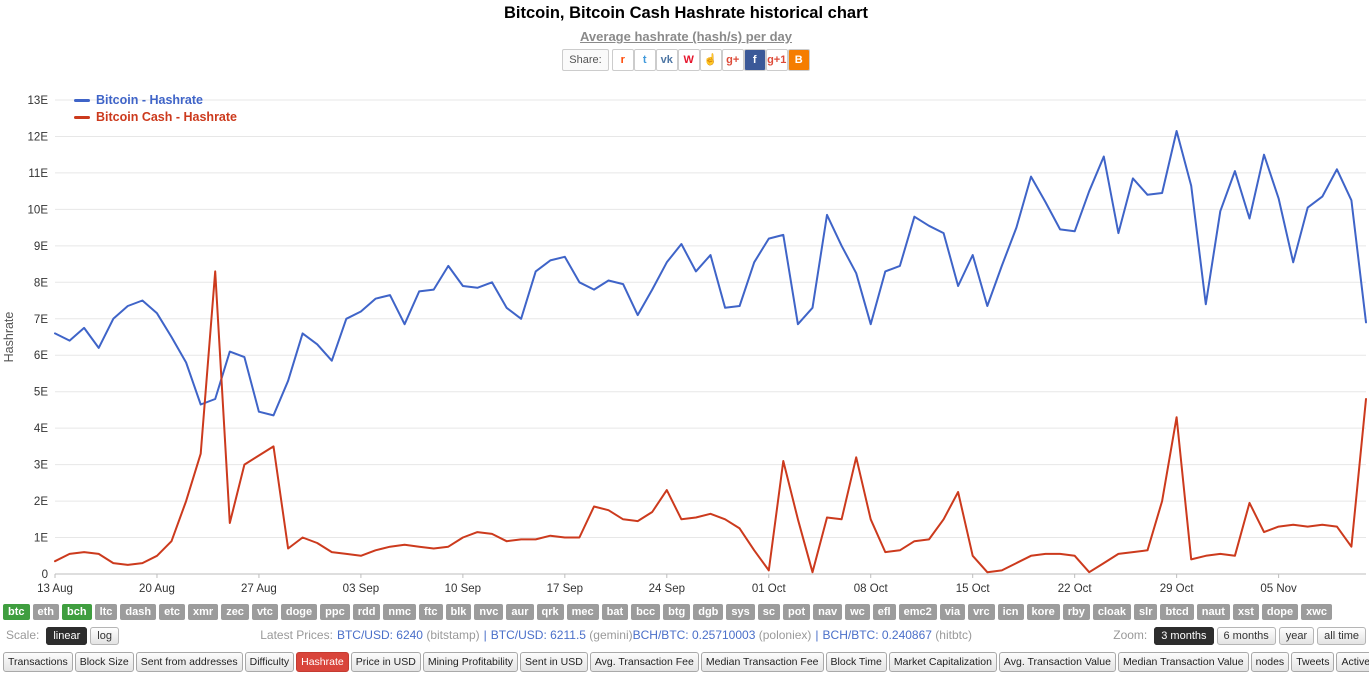  Describe the element at coordinates (104, 662) in the screenshot. I see `metric-button-block-size: Block Size` at that location.